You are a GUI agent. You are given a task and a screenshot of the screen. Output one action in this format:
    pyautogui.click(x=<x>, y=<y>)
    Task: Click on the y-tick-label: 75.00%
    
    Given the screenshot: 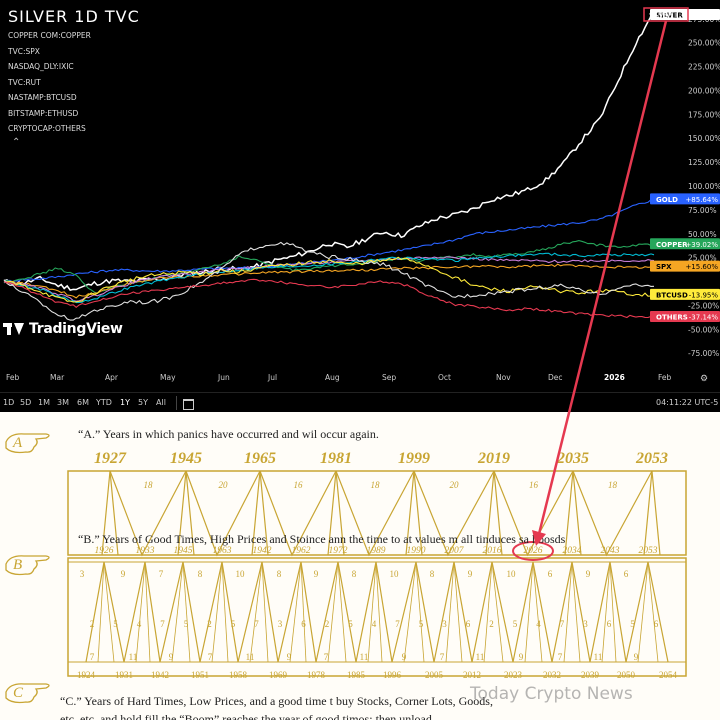 What is the action you would take?
    pyautogui.click(x=702, y=210)
    